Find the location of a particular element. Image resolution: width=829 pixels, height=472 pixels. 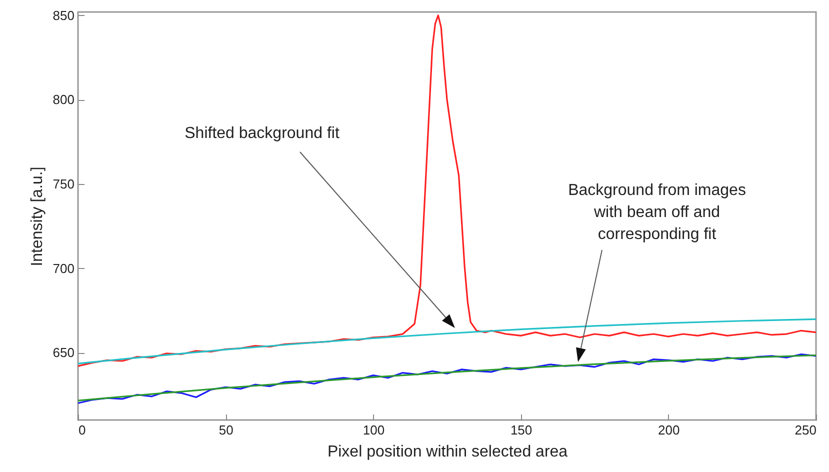

x-tick-label: 150 is located at coordinates (521, 430).